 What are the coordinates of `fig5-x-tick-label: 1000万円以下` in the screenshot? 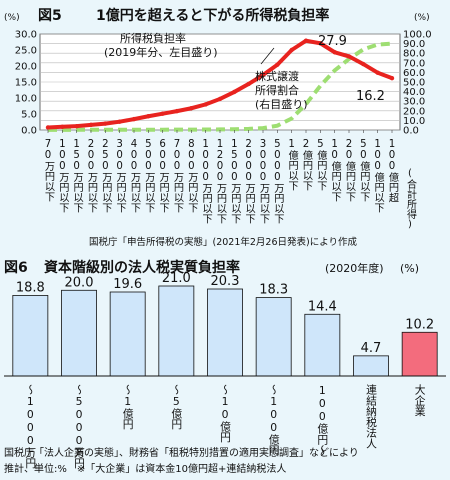 It's located at (206, 182).